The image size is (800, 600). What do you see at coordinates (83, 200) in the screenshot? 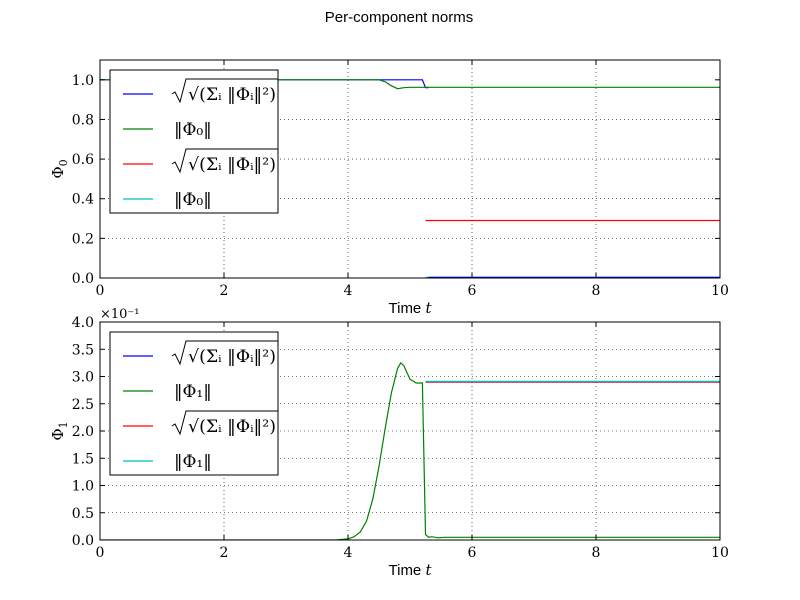
I see `y-tick-label: 0.4` at bounding box center [83, 200].